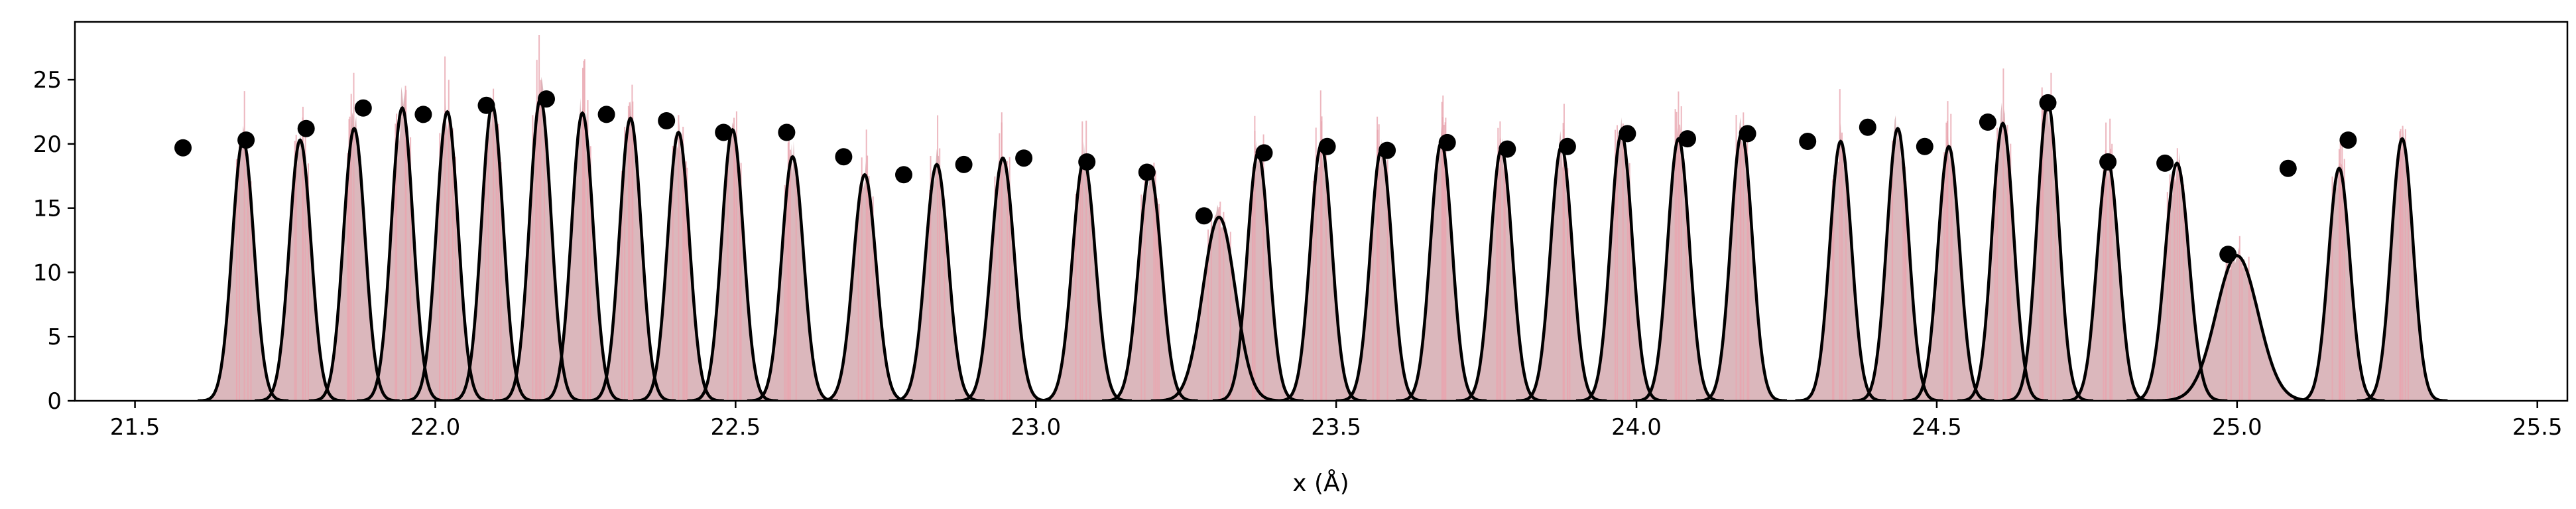 This screenshot has width=2576, height=509. I want to click on y-tick-label: 10, so click(47, 272).